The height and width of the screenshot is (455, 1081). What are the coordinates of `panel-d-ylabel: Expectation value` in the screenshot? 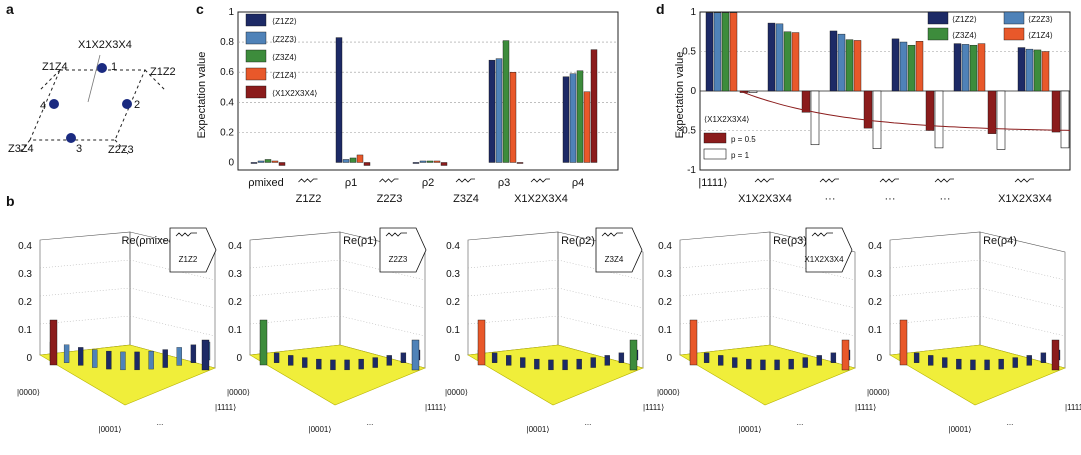 It's located at (680, 95).